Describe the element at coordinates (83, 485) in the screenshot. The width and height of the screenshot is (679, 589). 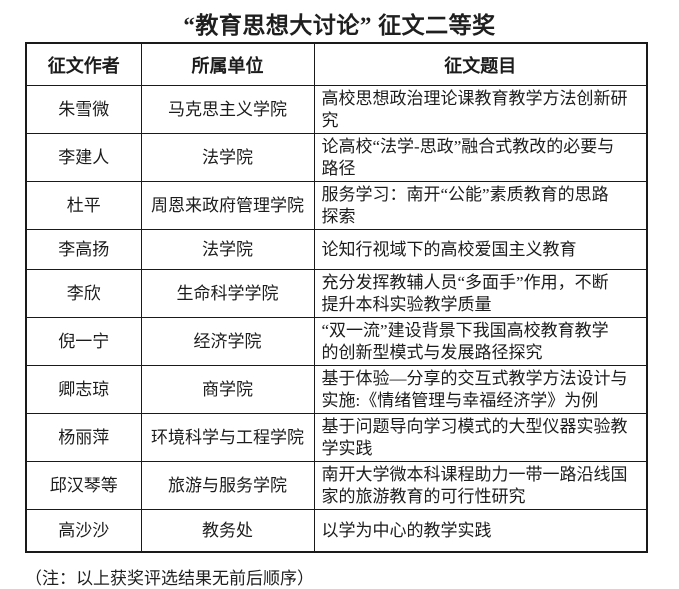
I see `author-cell: 邱汉琴等` at that location.